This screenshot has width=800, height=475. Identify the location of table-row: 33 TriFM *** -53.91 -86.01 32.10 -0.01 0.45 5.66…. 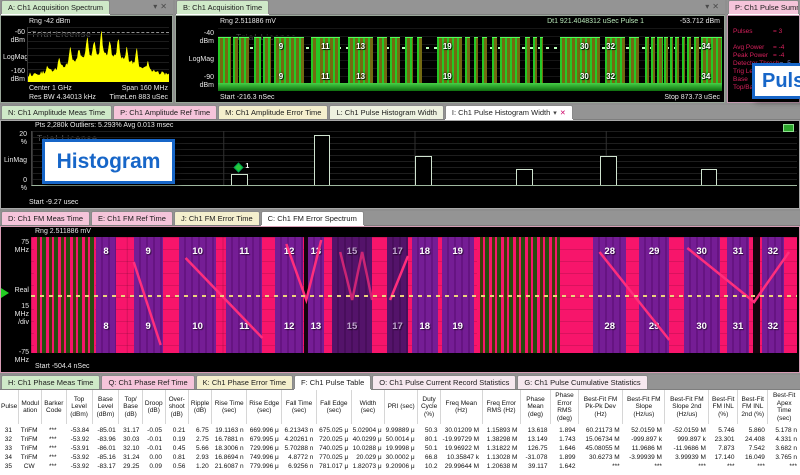
(400, 448).